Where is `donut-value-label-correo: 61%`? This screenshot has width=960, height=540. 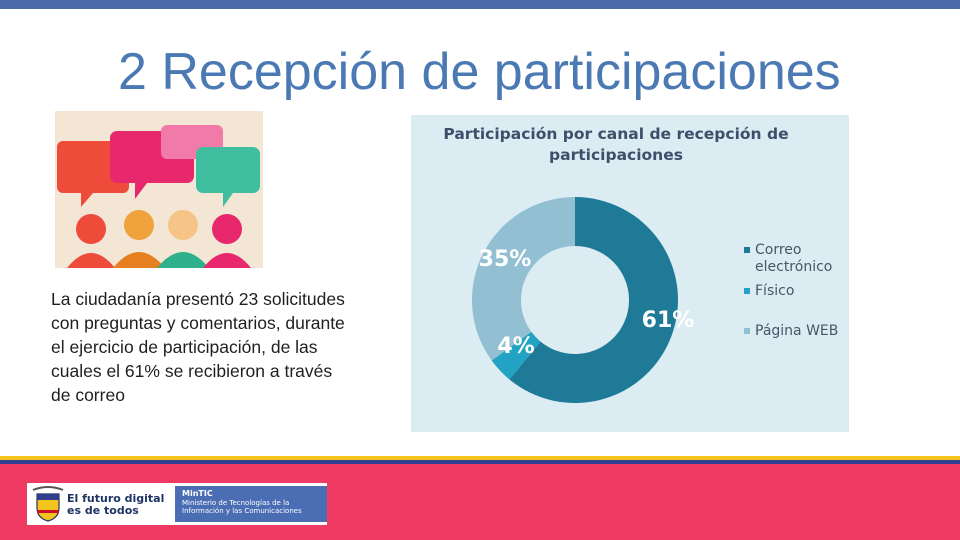 donut-value-label-correo: 61% is located at coordinates (668, 320).